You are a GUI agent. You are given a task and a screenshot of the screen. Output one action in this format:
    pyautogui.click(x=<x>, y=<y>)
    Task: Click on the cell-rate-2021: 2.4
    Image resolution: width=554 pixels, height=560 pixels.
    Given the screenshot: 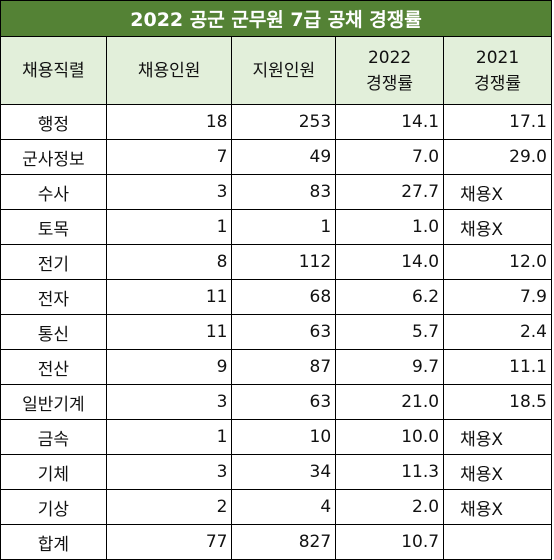 What is the action you would take?
    pyautogui.click(x=497, y=332)
    